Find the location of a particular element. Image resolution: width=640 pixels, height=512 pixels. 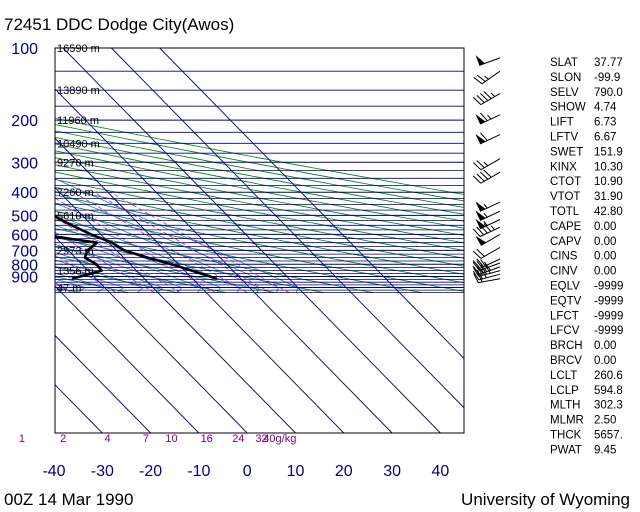

mixing-ratio-label: 2 is located at coordinates (63, 439).